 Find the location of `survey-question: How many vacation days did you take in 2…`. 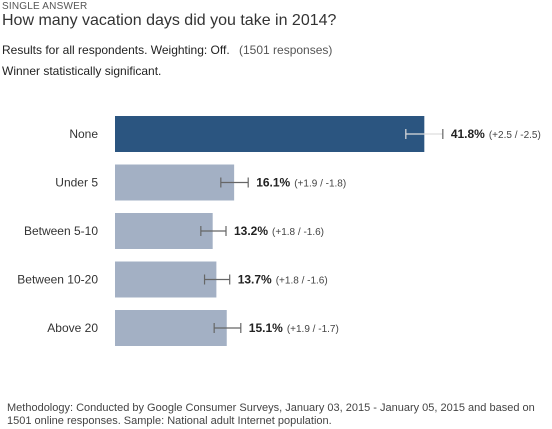

survey-question: How many vacation days did you take in 2… is located at coordinates (169, 20).